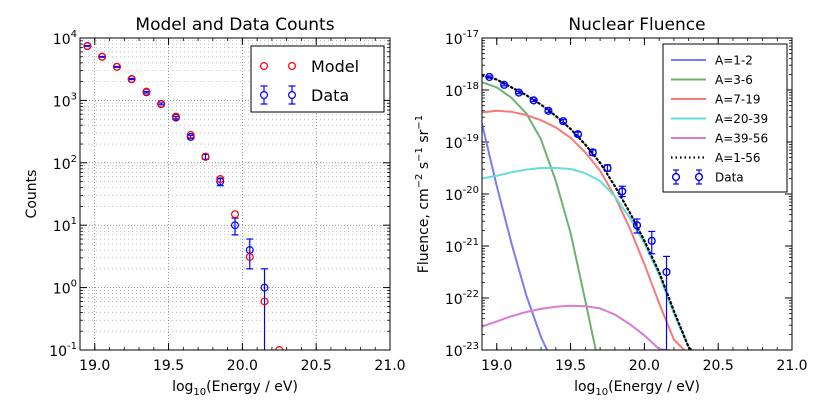  I want to click on legend-label: A=39-56, so click(741, 139).